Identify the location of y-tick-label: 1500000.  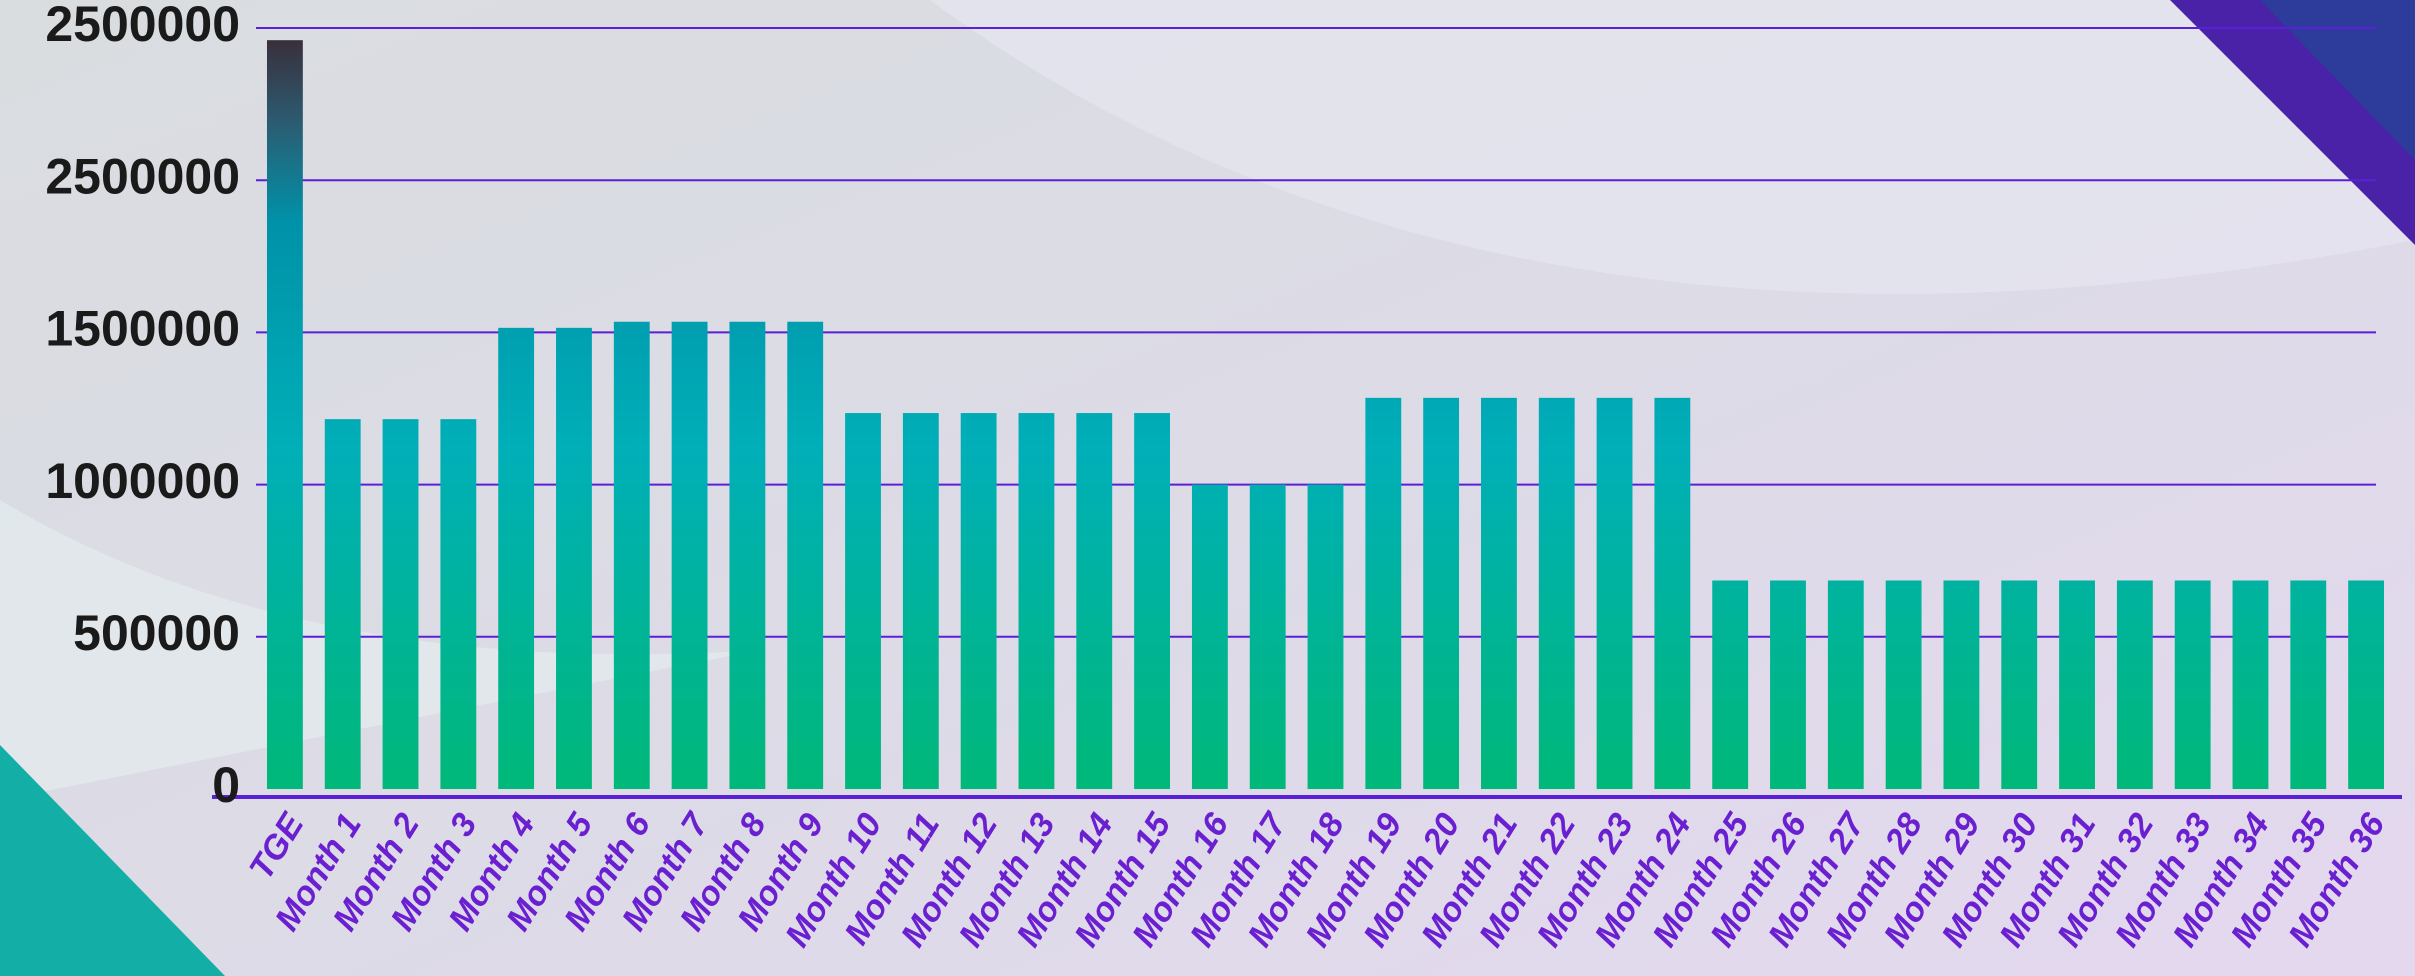
(142, 329).